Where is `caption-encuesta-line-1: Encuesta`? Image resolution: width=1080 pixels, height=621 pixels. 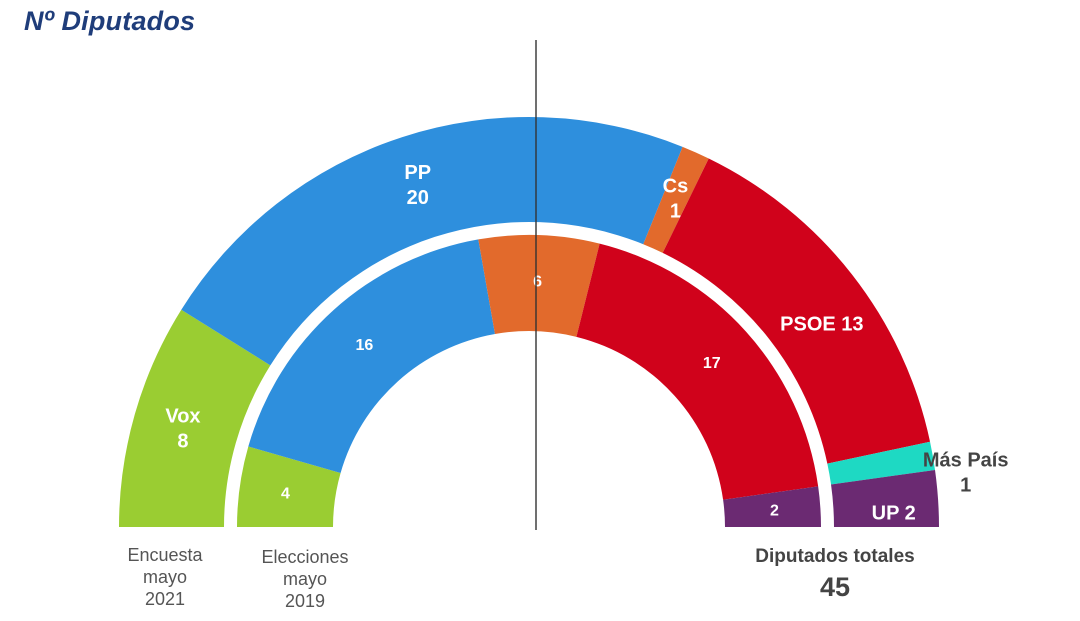 caption-encuesta-line-1: Encuesta is located at coordinates (165, 555).